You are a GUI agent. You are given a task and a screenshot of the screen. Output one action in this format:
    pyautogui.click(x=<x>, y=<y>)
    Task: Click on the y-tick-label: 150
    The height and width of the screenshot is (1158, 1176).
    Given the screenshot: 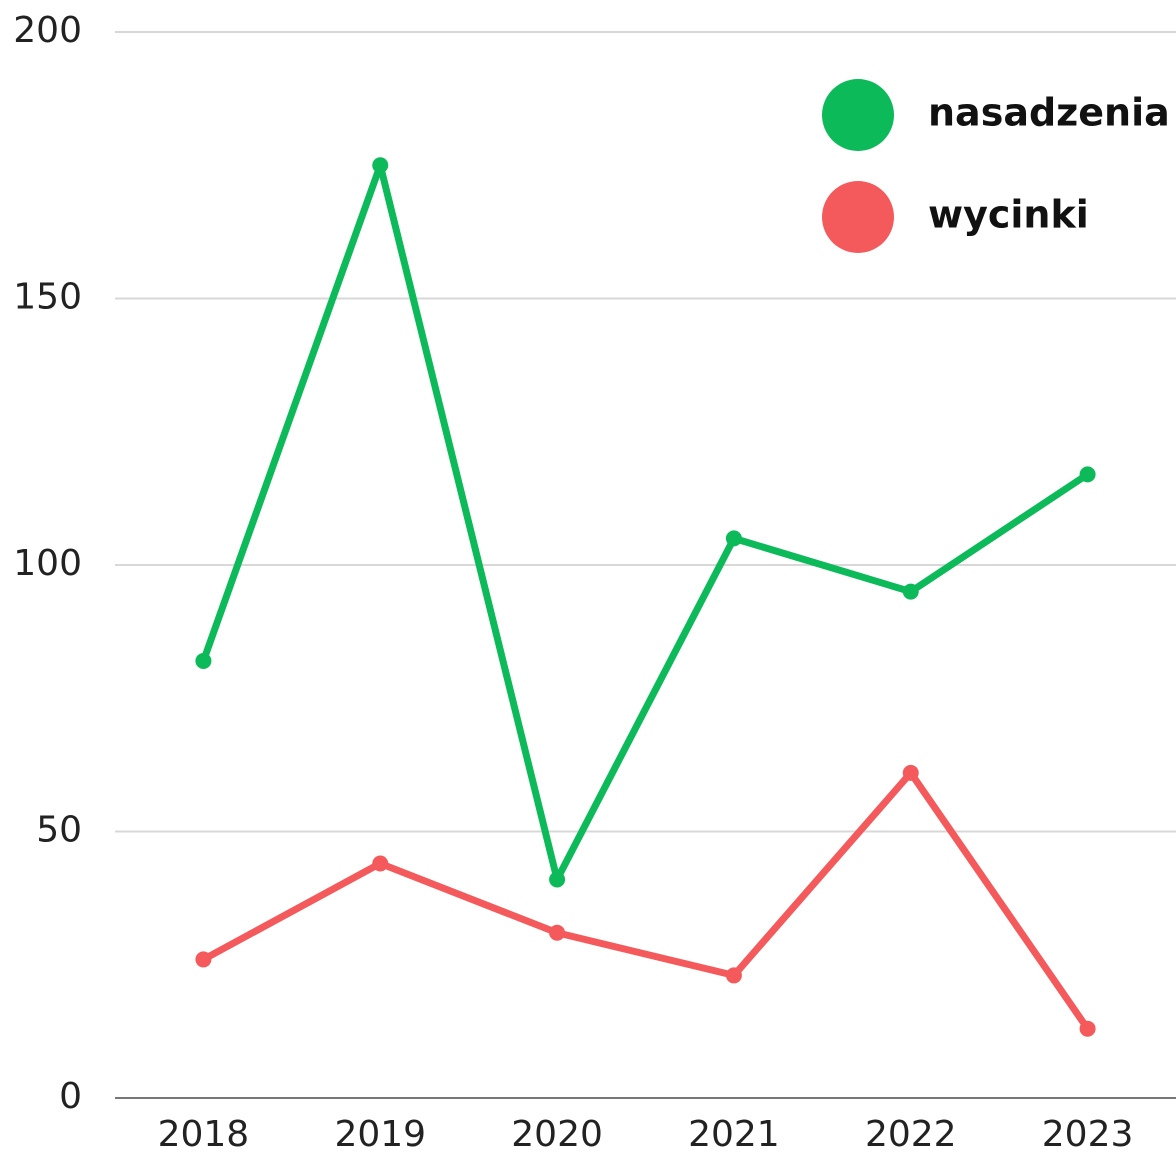 What is the action you would take?
    pyautogui.click(x=47, y=297)
    